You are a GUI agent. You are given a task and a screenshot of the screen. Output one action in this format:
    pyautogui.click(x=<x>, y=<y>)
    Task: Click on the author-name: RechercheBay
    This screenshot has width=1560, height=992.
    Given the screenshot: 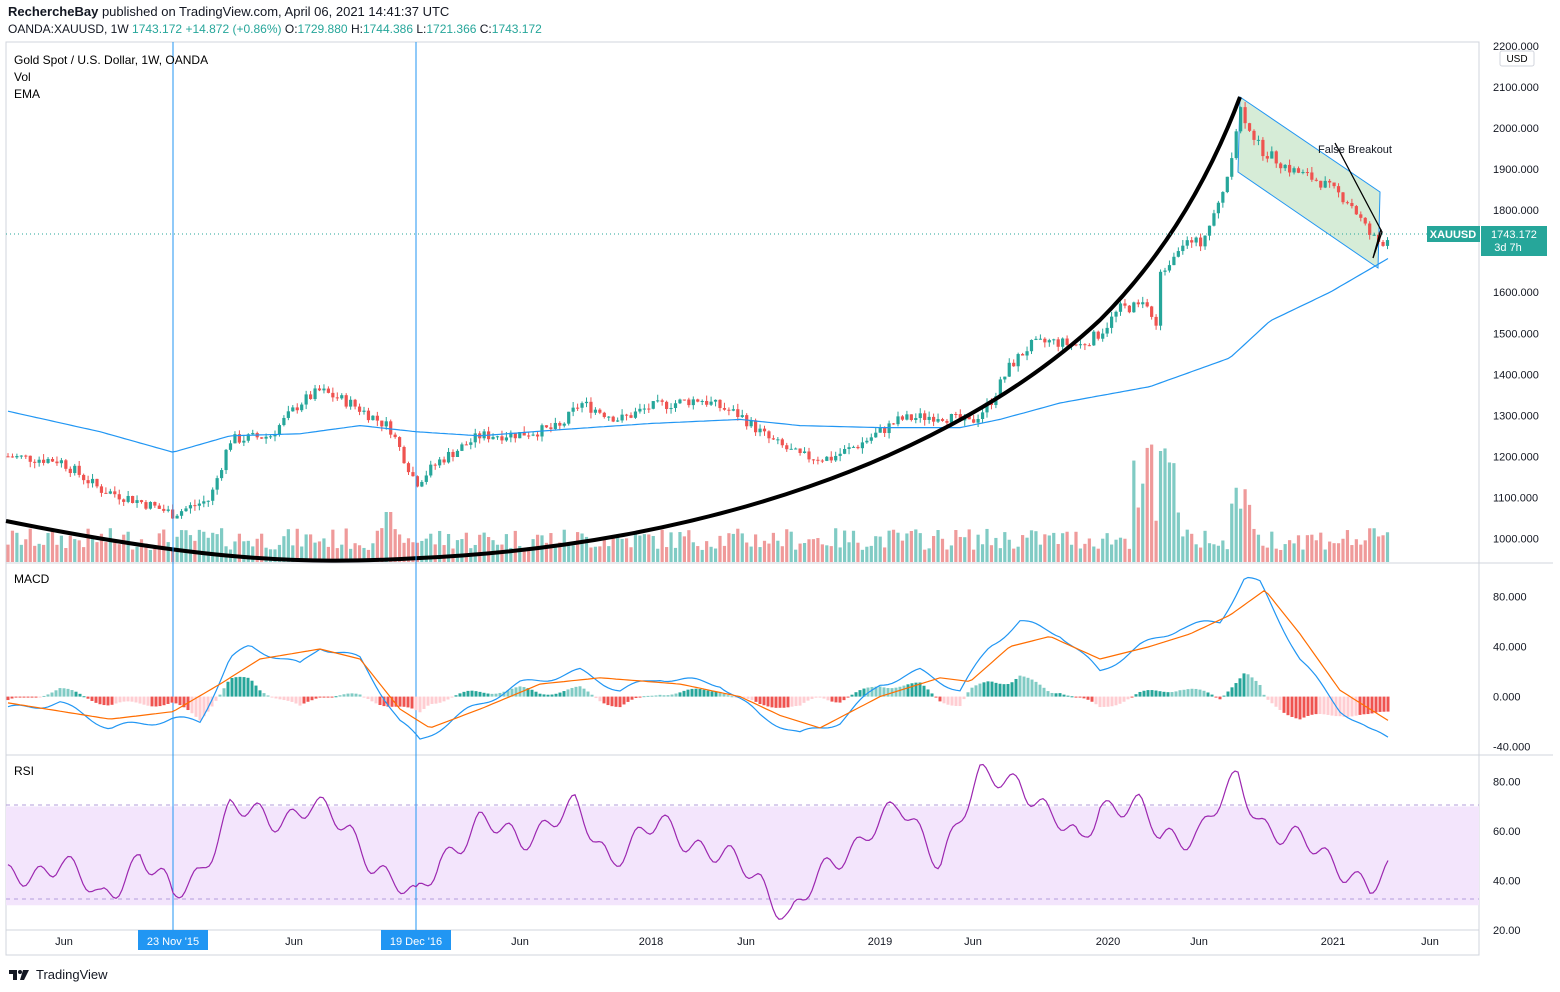 What is the action you would take?
    pyautogui.click(x=53, y=11)
    